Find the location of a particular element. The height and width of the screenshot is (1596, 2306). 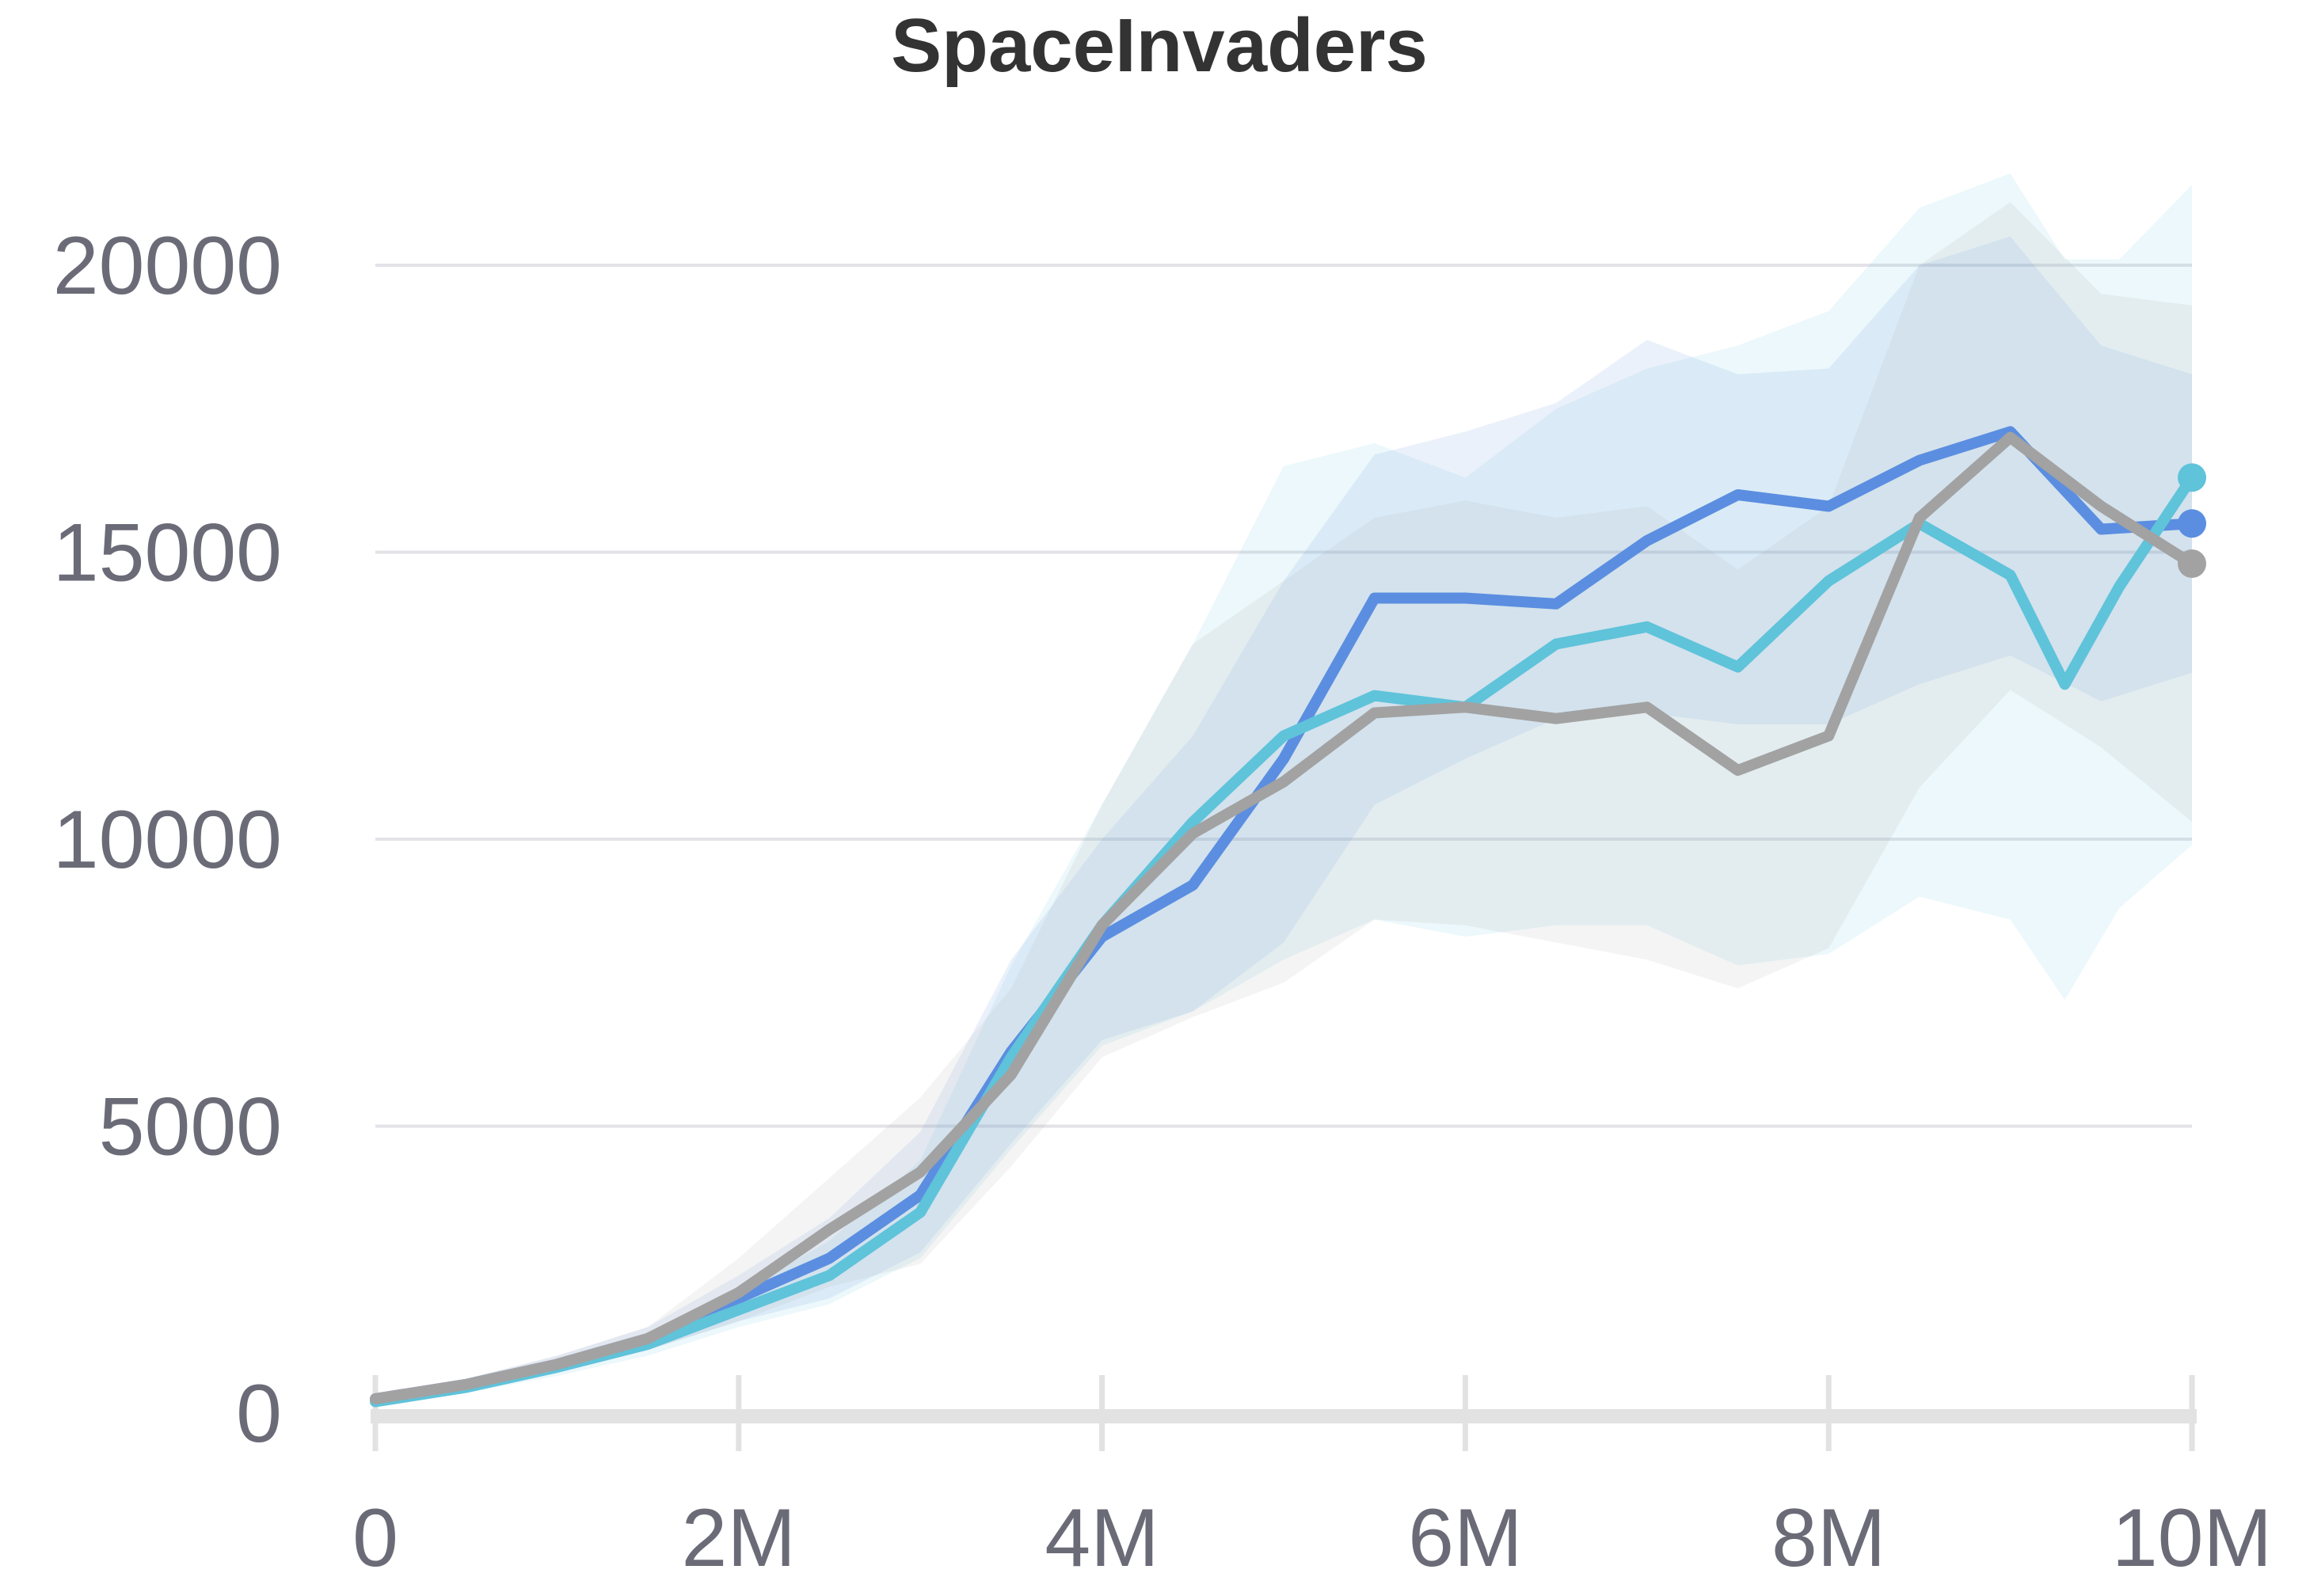

y-tick-labels: 0 5000 10000 15000 20000 is located at coordinates (167, 840).